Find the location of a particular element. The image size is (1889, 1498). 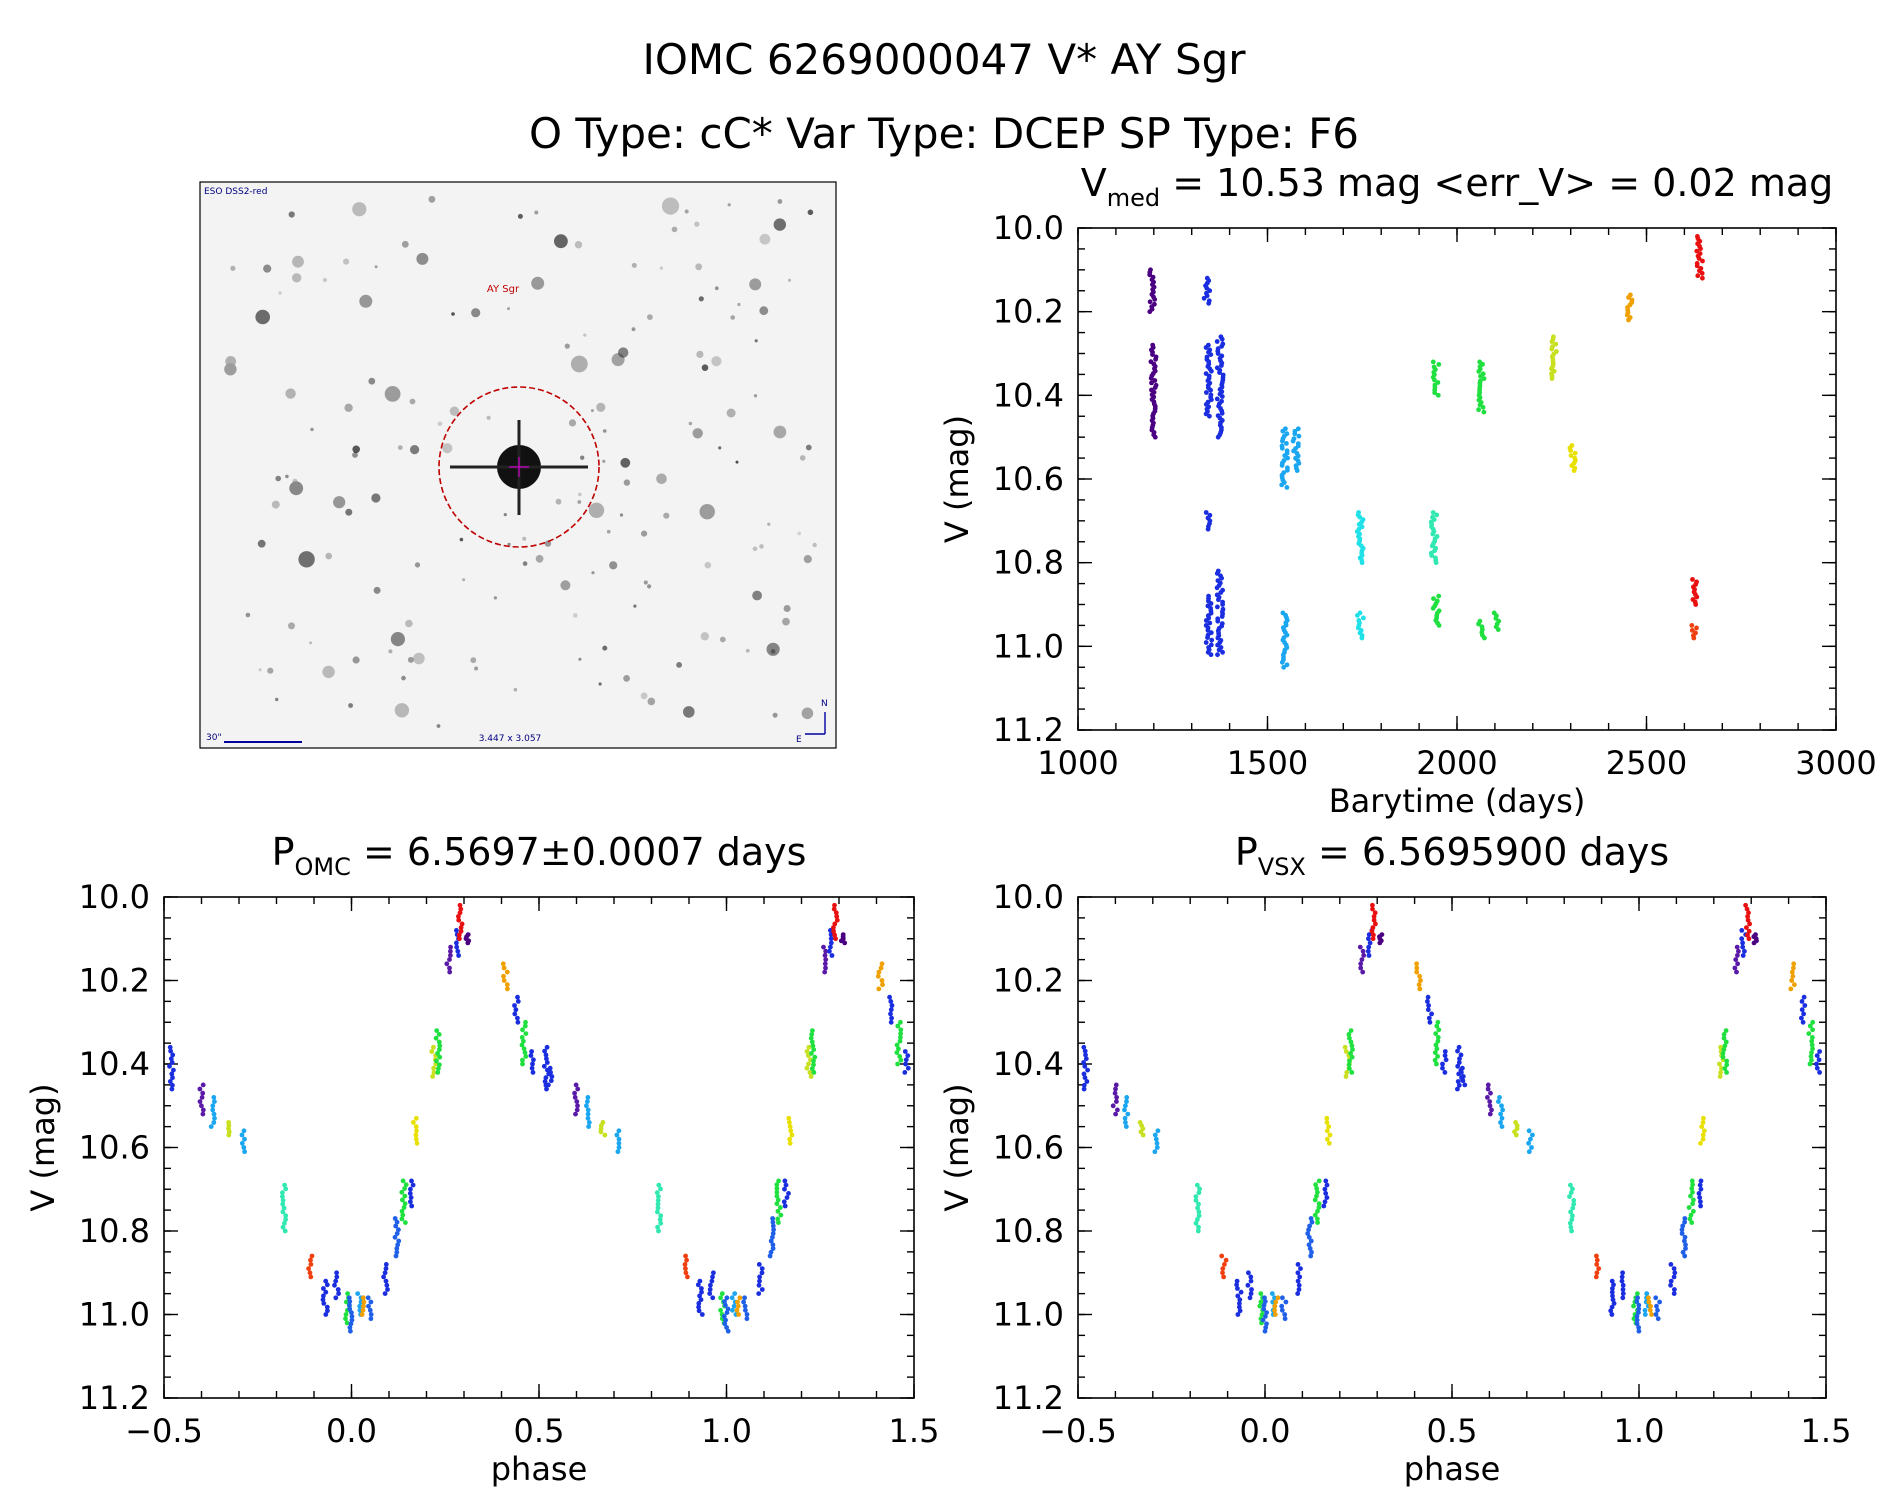

x-tick-label: 1.5 is located at coordinates (914, 1431).